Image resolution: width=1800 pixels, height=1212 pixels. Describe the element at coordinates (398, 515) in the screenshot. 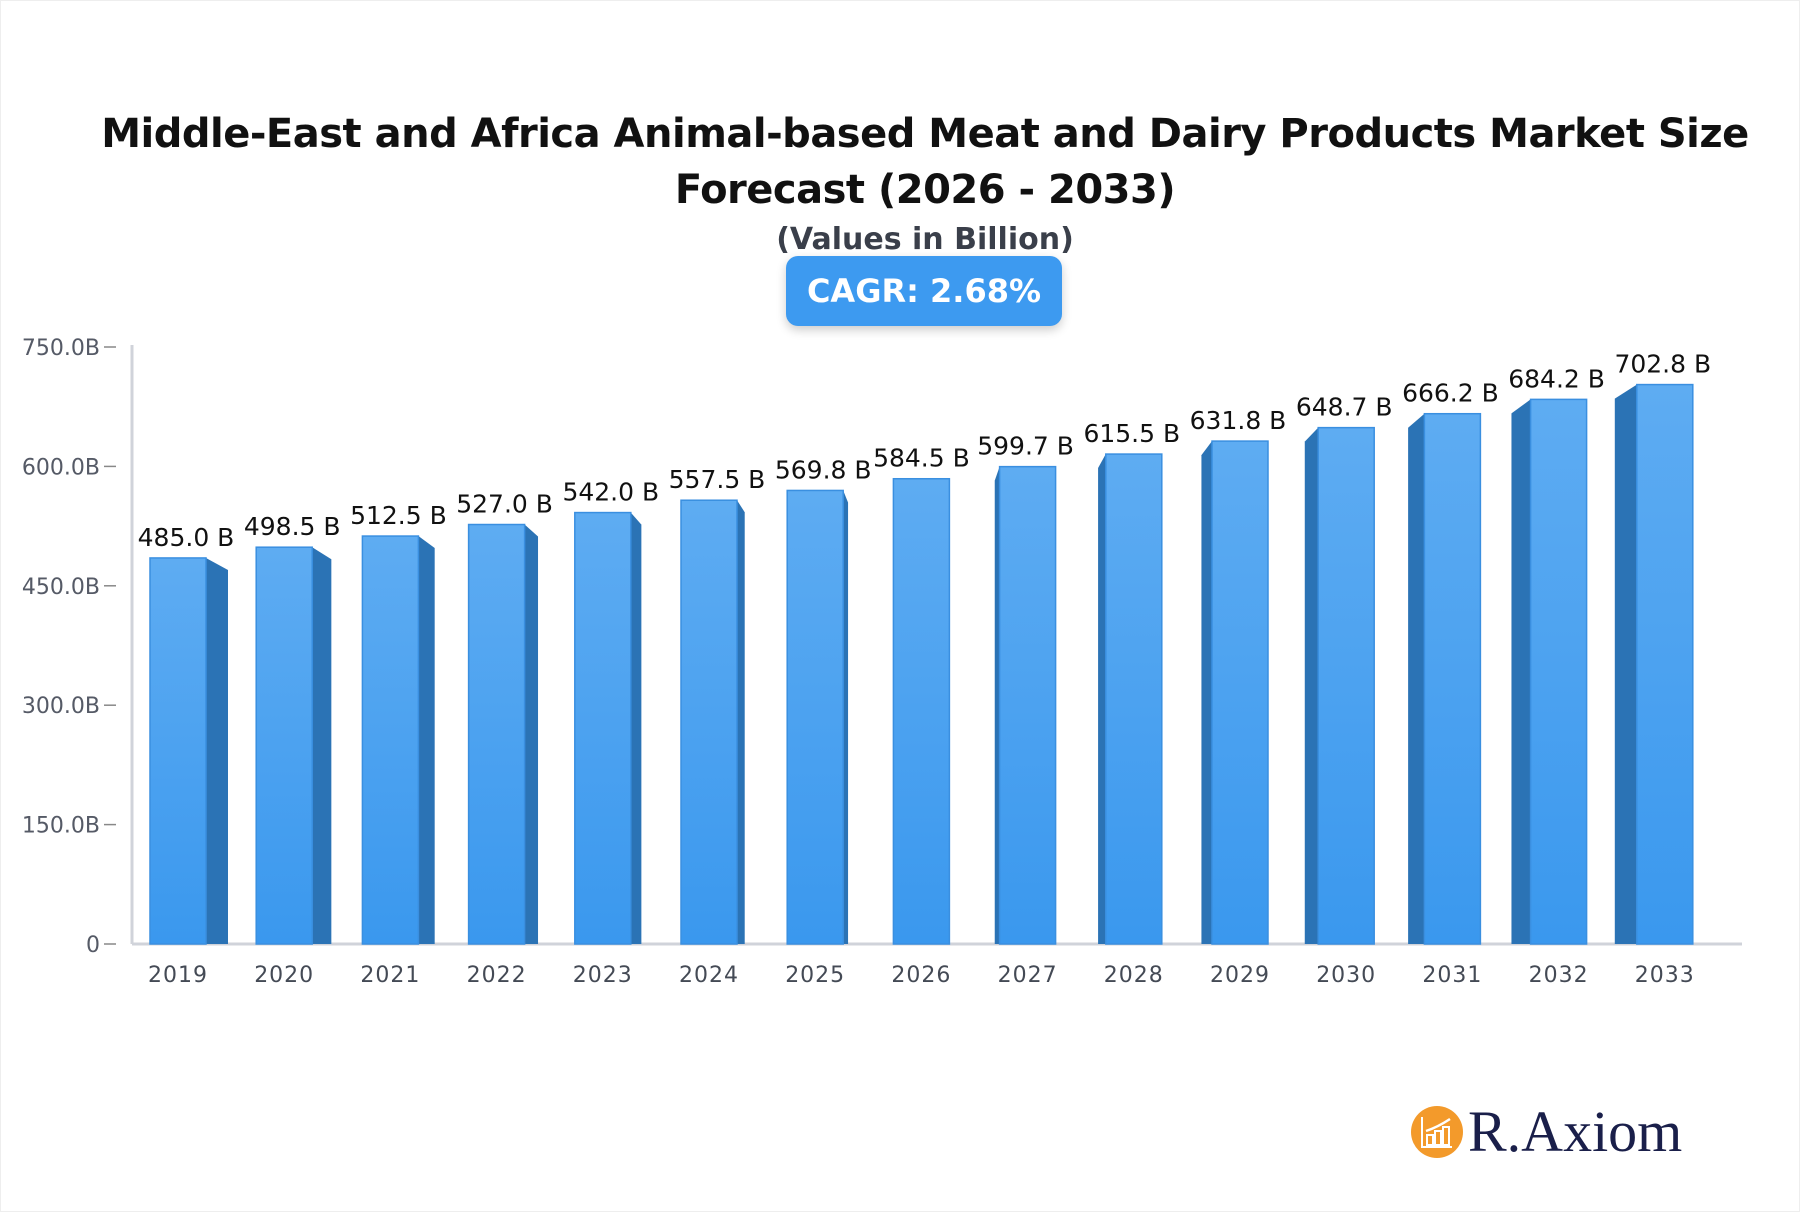

I see `data-label: 512.5 B` at that location.